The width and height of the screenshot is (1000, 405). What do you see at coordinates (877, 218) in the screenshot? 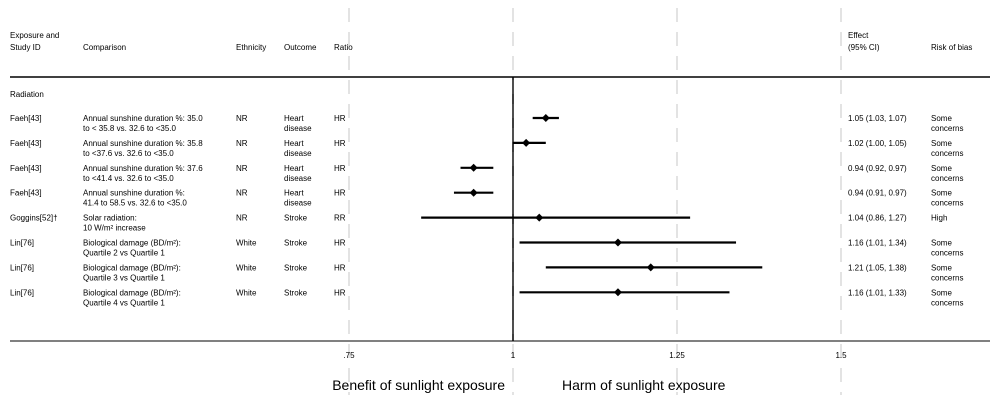
I see `effect-ci: 1.04 (0.86, 1.27)` at bounding box center [877, 218].